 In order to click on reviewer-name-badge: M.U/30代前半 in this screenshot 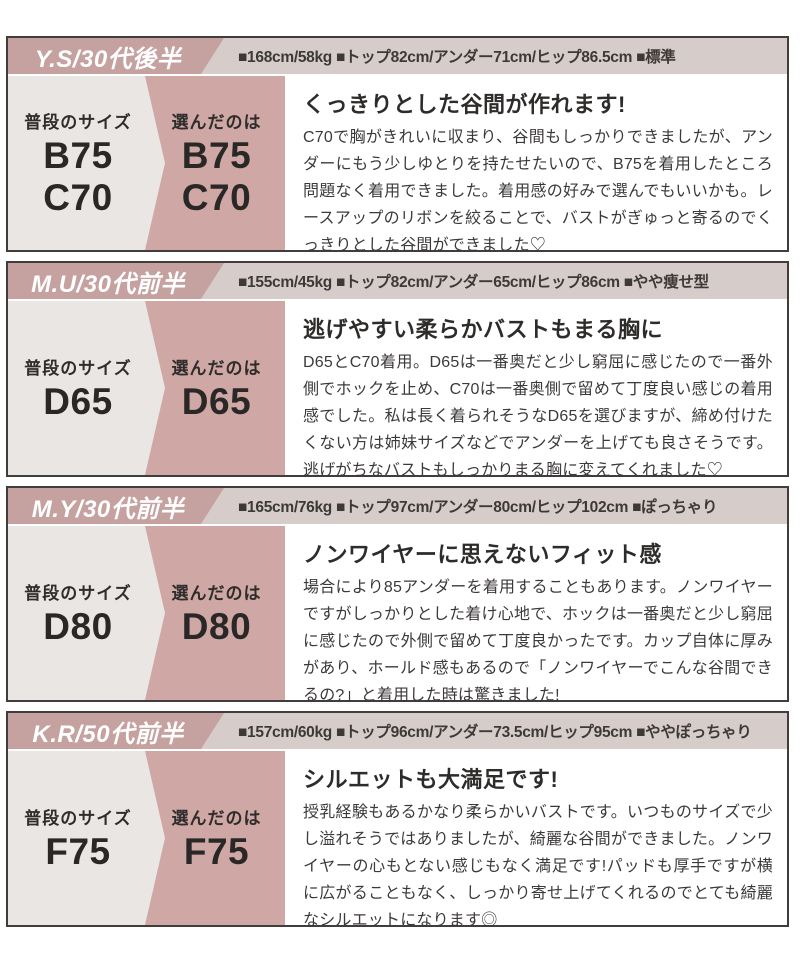, I will do `click(116, 281)`.